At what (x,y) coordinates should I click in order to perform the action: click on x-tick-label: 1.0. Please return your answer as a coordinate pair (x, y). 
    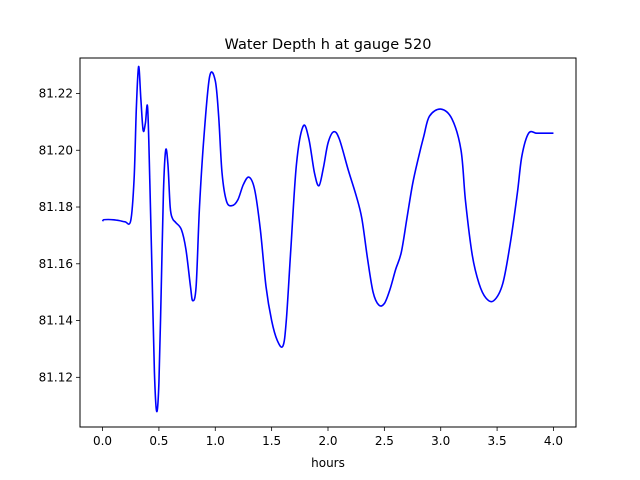
    Looking at the image, I should click on (215, 441).